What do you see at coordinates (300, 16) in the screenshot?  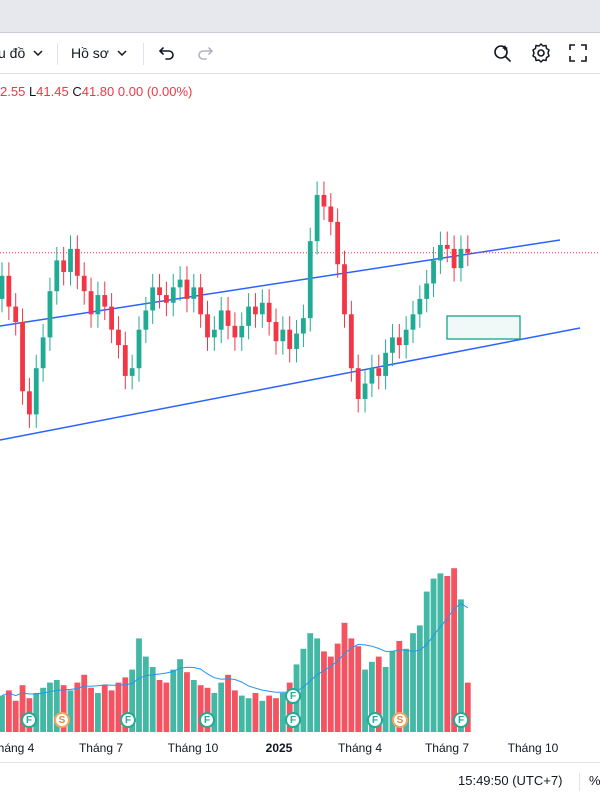 I see `window-top-strip` at bounding box center [300, 16].